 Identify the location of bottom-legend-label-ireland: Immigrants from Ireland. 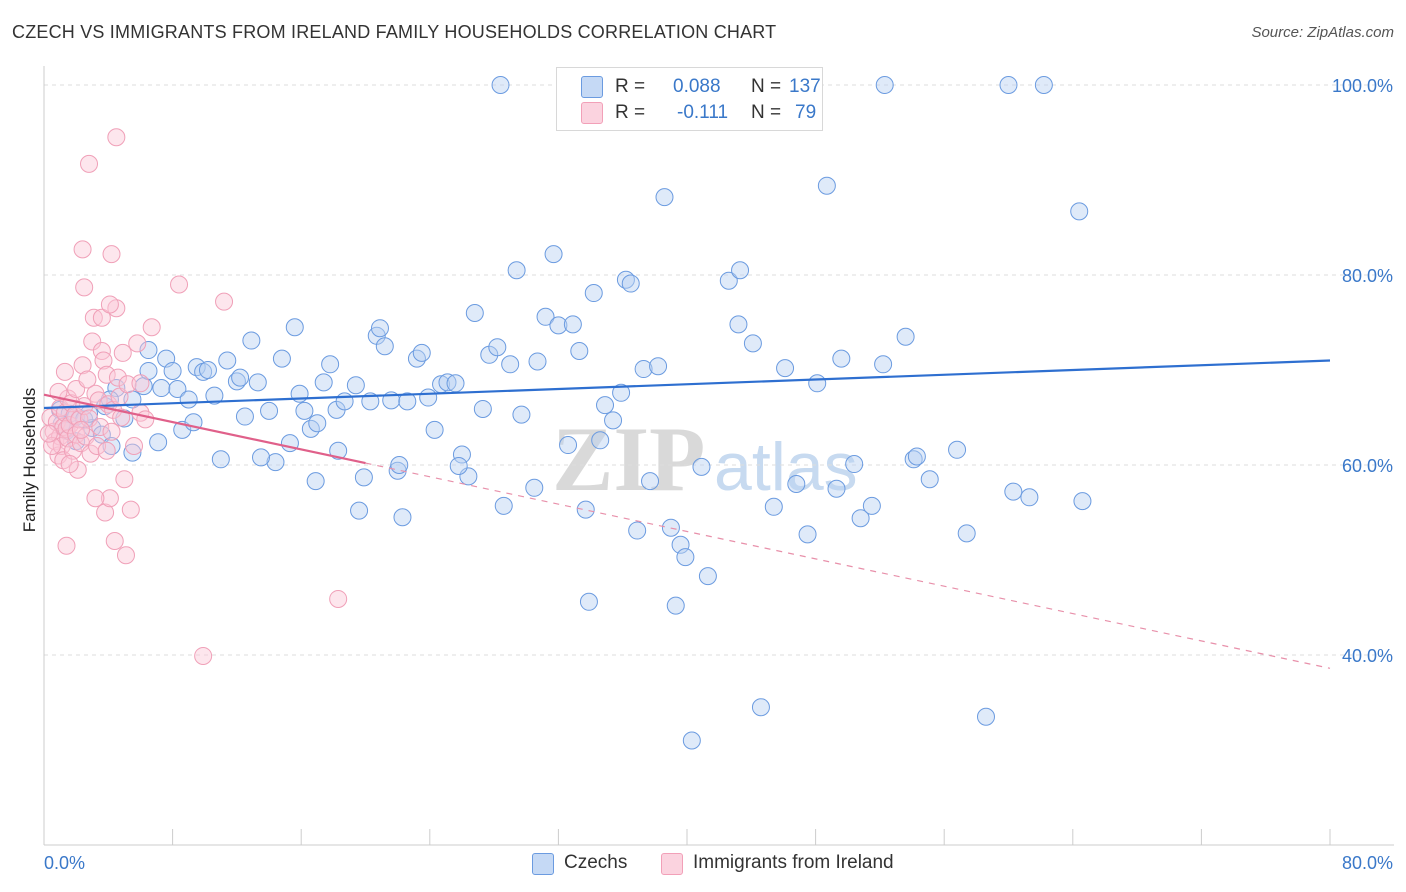
(793, 862).